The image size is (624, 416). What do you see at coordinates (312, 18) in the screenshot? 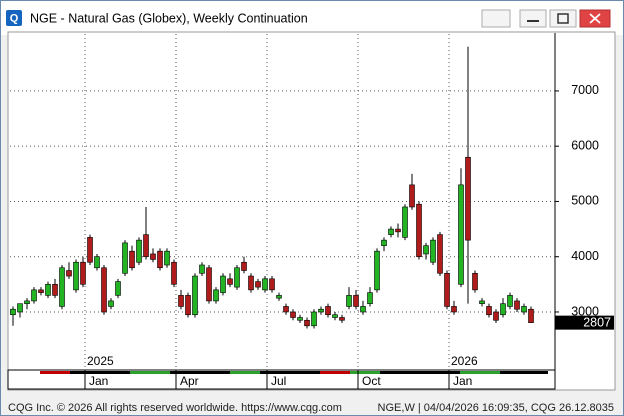
I see `title-bar` at bounding box center [312, 18].